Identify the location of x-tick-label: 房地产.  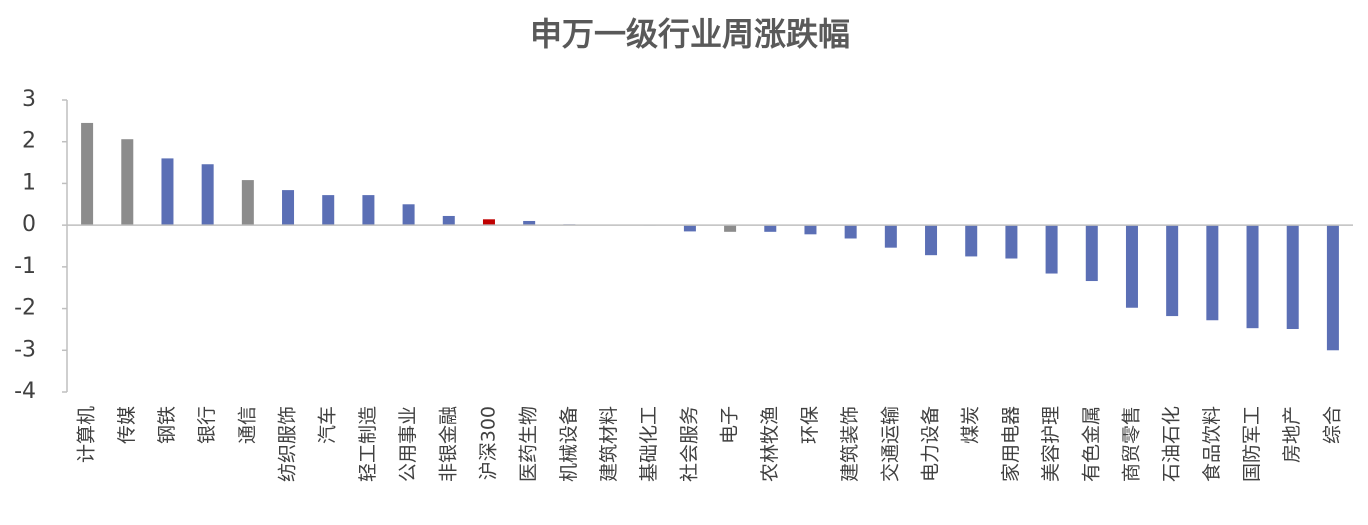
(1292, 434).